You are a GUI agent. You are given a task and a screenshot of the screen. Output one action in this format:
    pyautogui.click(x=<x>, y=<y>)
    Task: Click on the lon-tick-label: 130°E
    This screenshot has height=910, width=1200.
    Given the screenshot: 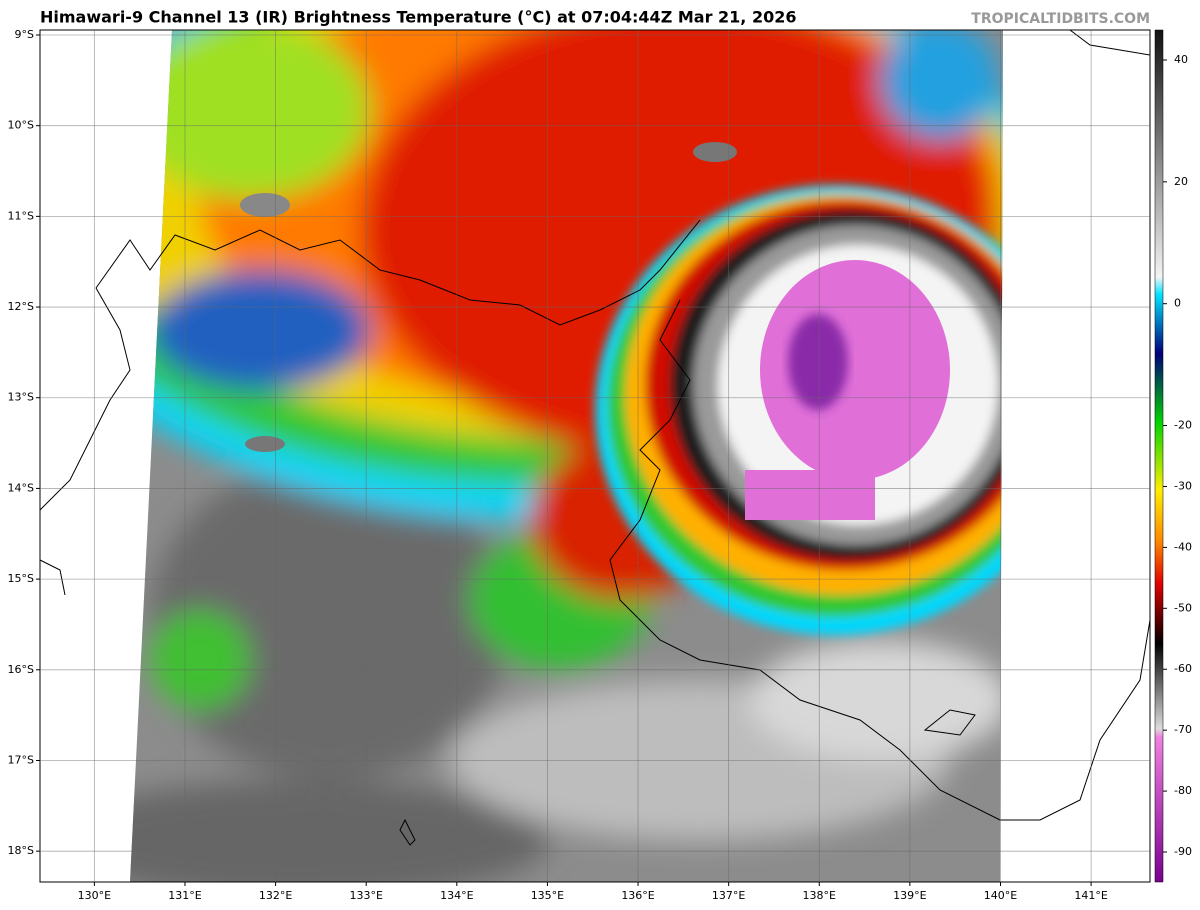 What is the action you would take?
    pyautogui.click(x=94, y=895)
    